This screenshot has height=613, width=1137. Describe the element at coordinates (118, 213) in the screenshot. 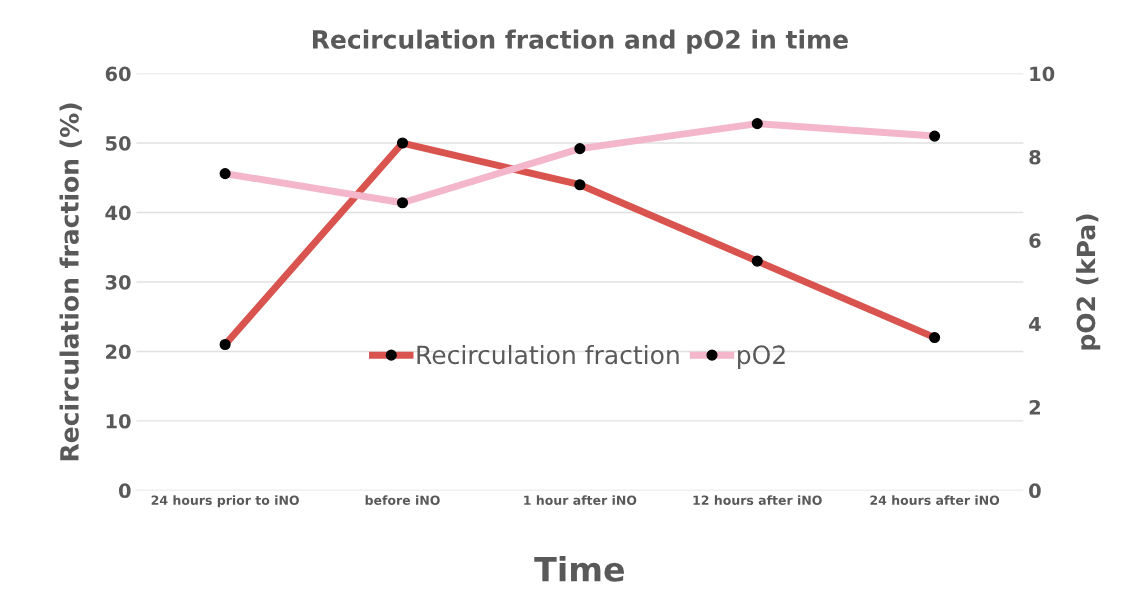

I see `y-tick-label: 40` at that location.